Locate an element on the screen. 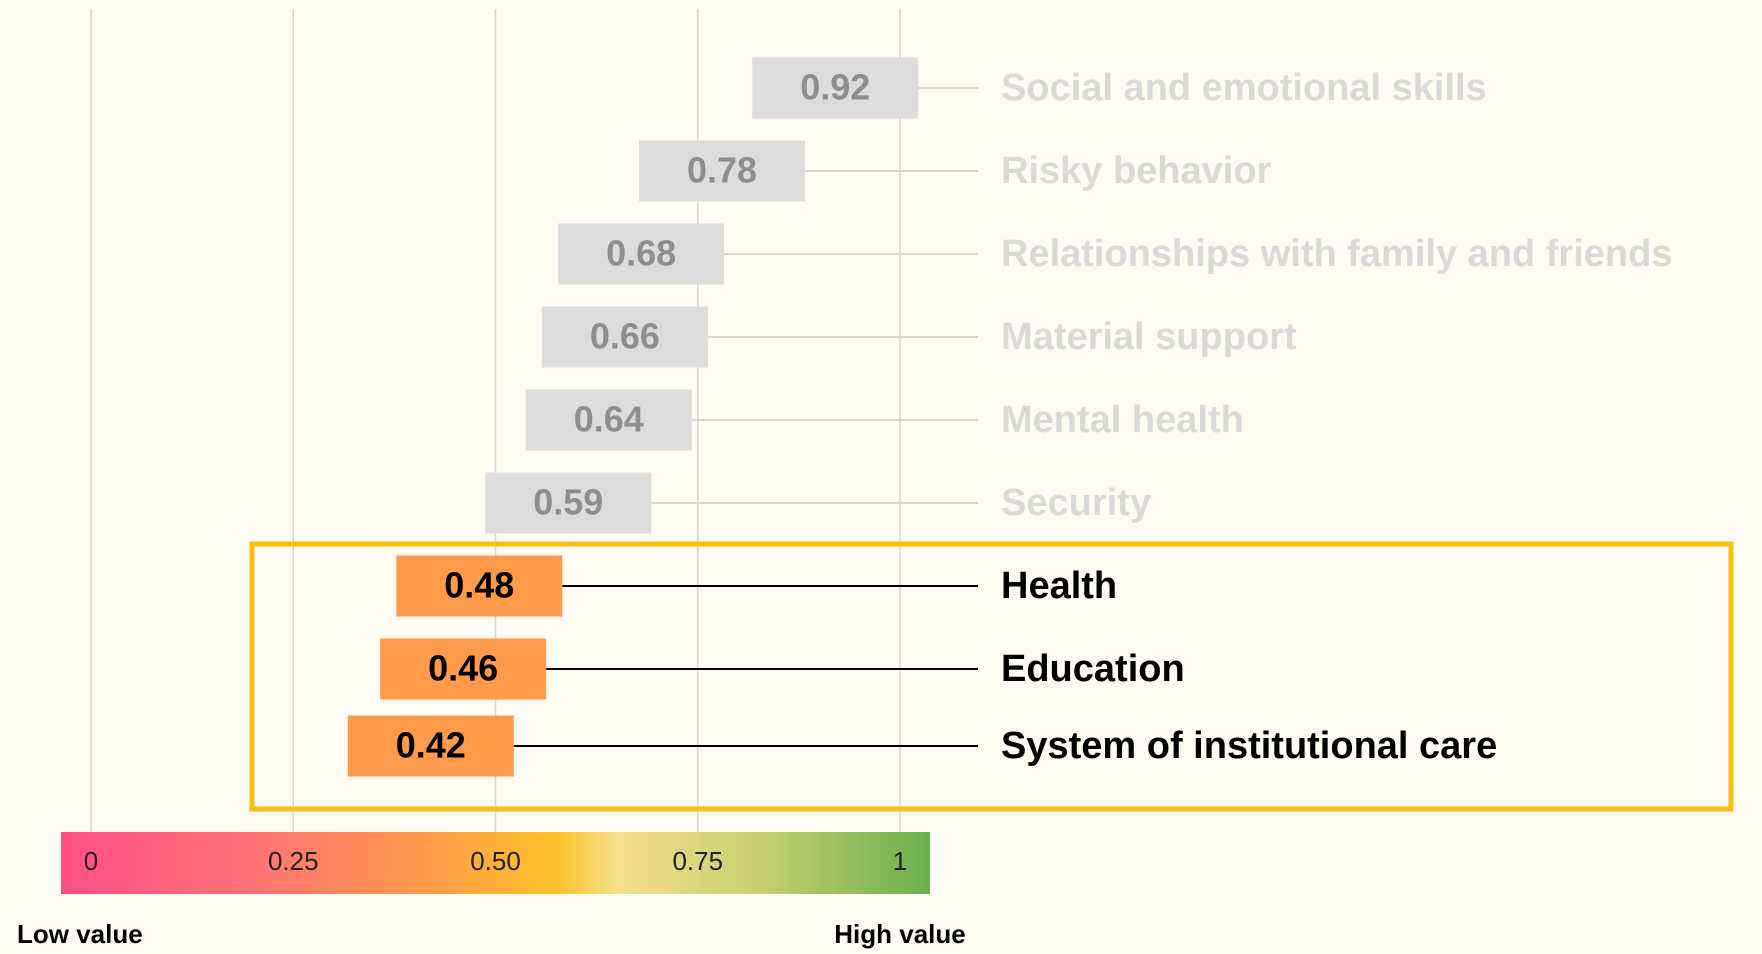 The image size is (1762, 954). low-label: Low value is located at coordinates (80, 934).